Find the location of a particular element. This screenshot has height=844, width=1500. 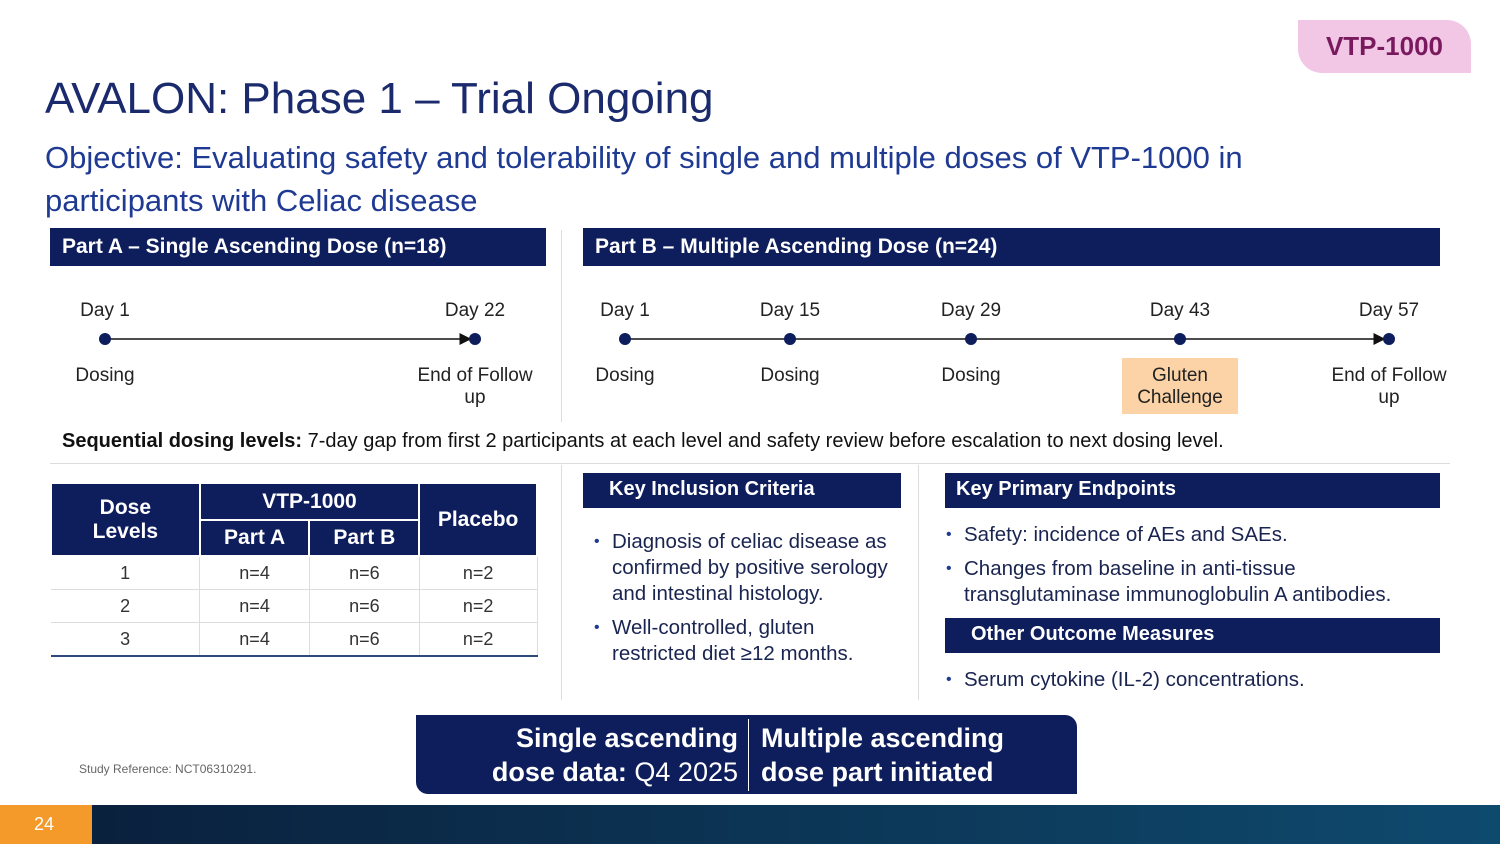

table-row: 3 n=4 n=6 n=2 is located at coordinates (294, 639).